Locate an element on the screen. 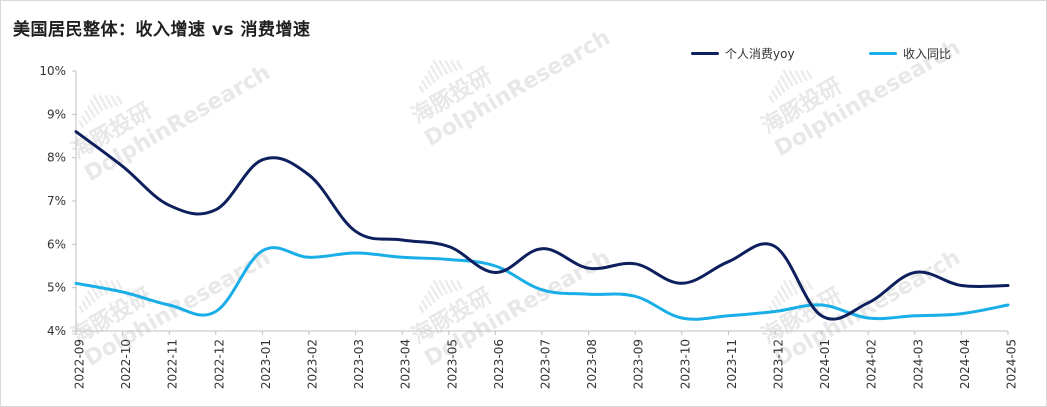  chart-legend: 个人消费yoy 收入同比 is located at coordinates (523, 55).